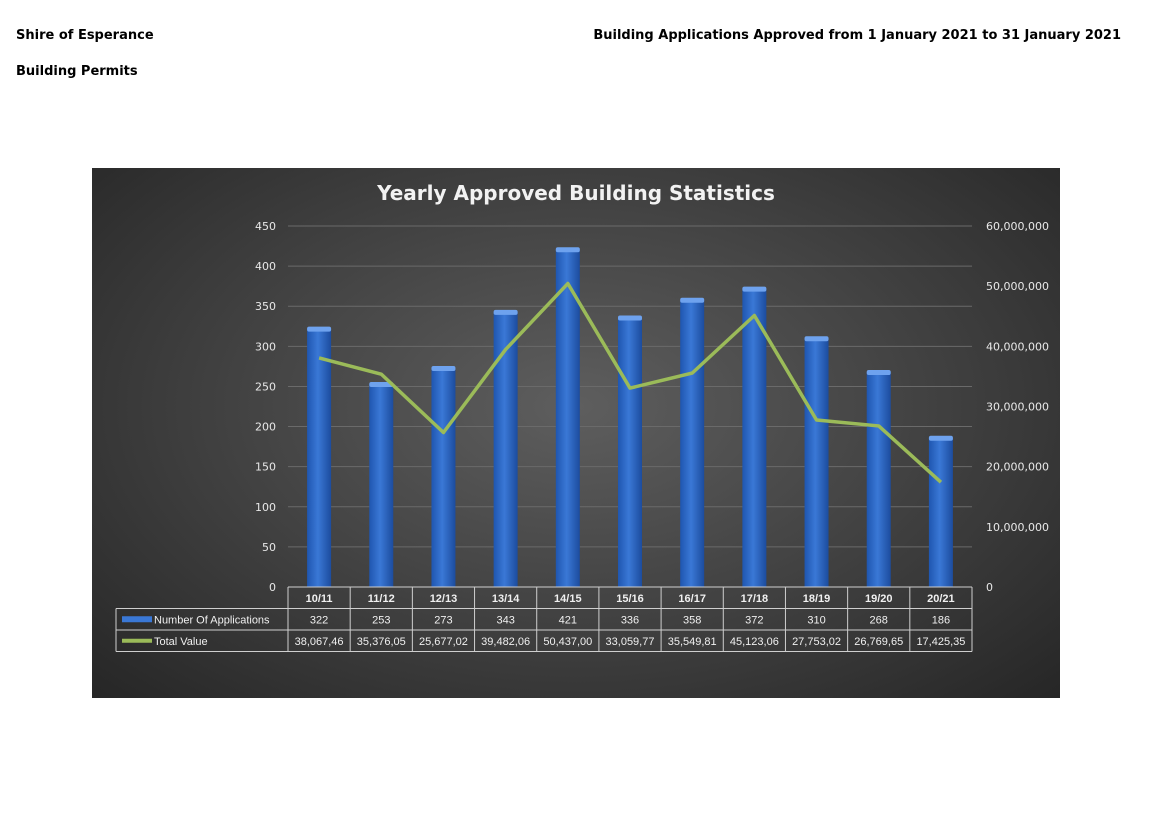  I want to click on y-left-tick-label: 50, so click(269, 547).